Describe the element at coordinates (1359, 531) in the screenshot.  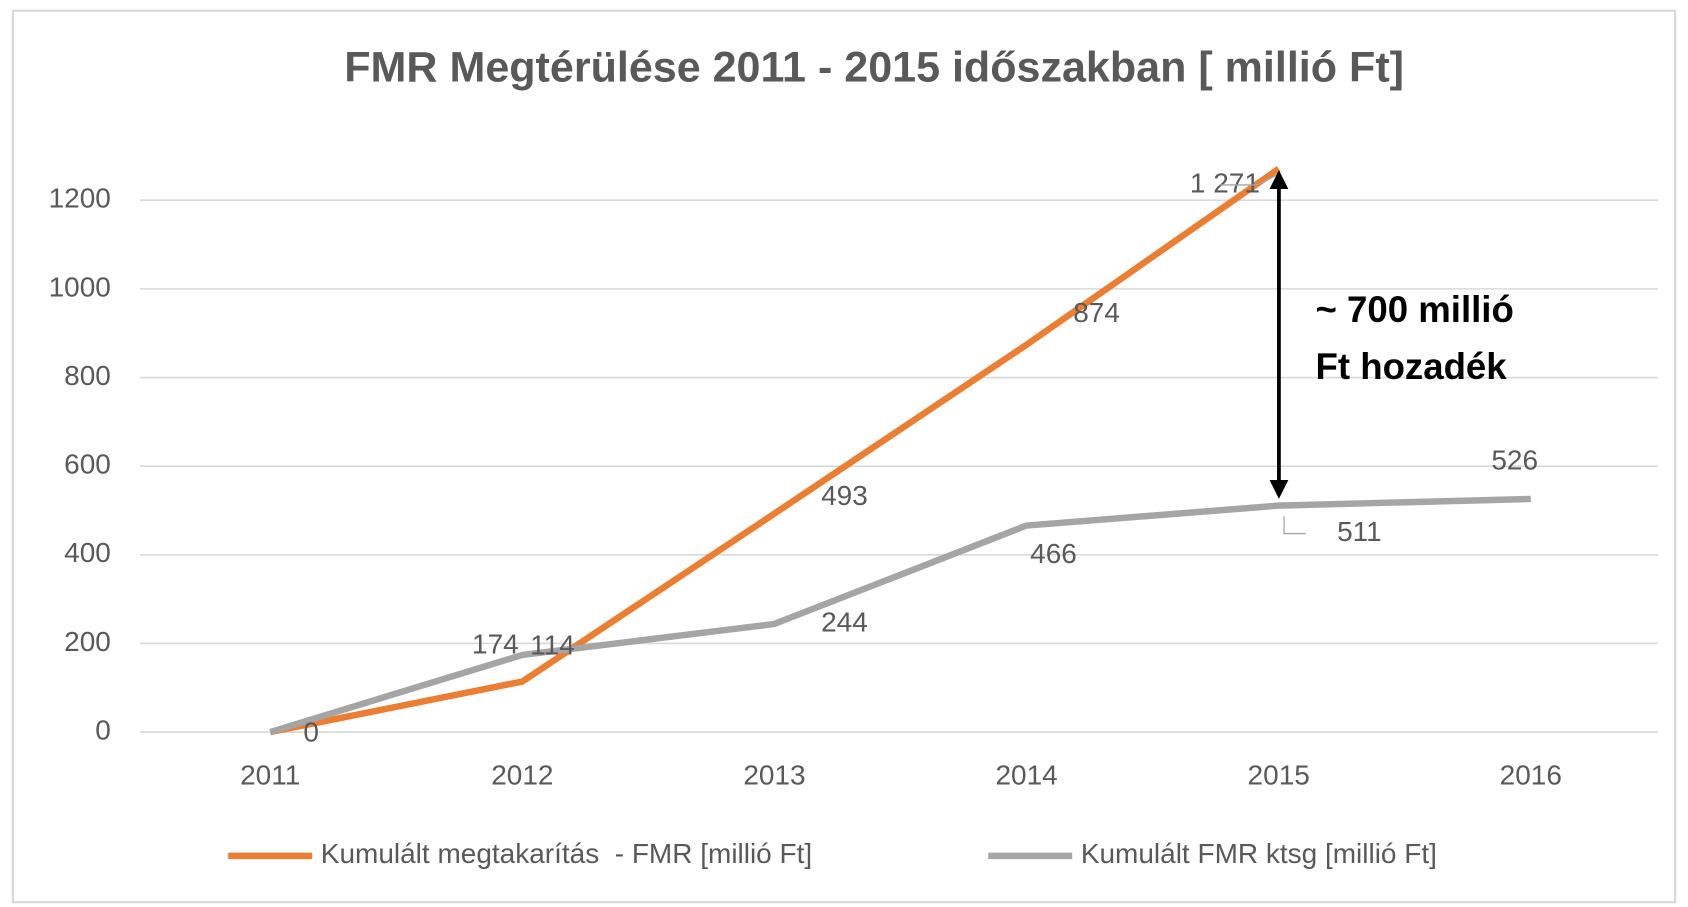
I see `data-label: 511` at that location.